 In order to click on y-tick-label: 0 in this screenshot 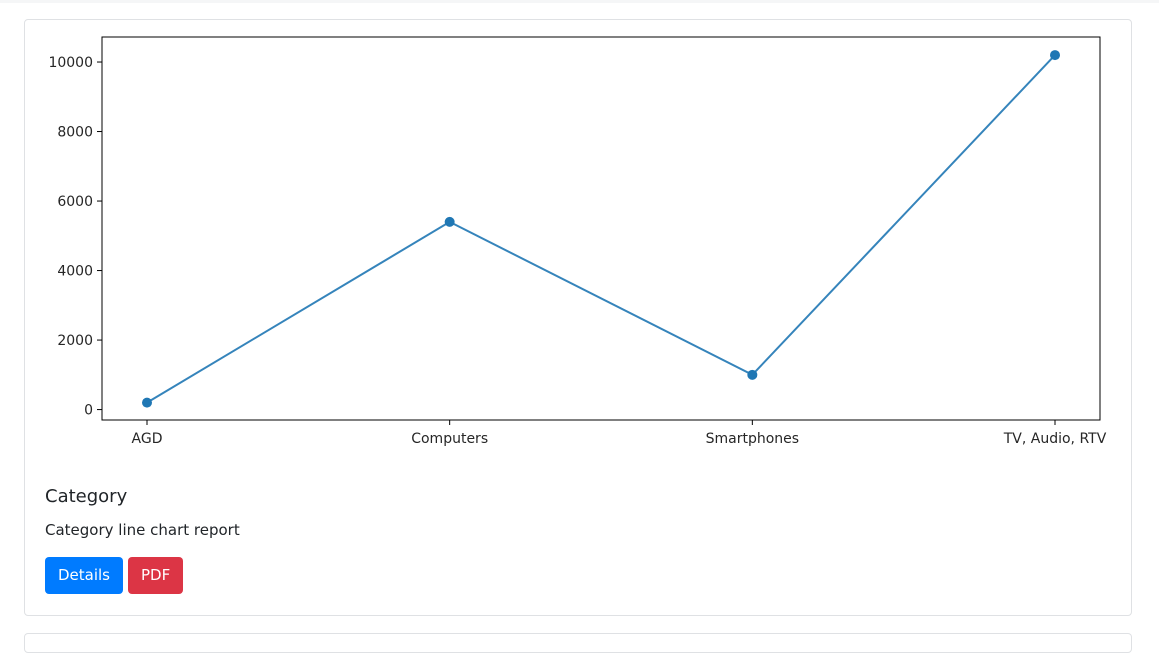, I will do `click(88, 411)`.